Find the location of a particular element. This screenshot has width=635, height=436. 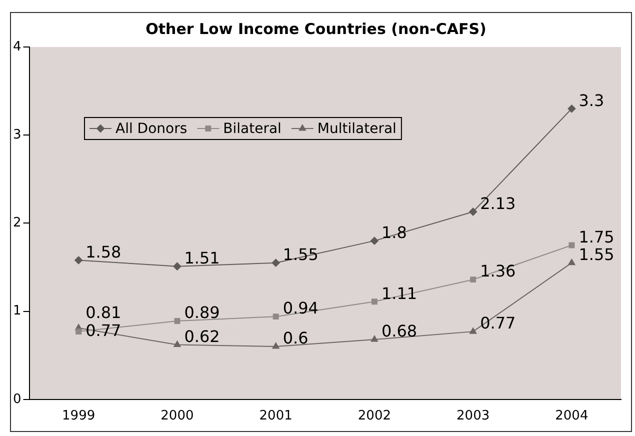

x-tick-label: 2000 is located at coordinates (177, 416).